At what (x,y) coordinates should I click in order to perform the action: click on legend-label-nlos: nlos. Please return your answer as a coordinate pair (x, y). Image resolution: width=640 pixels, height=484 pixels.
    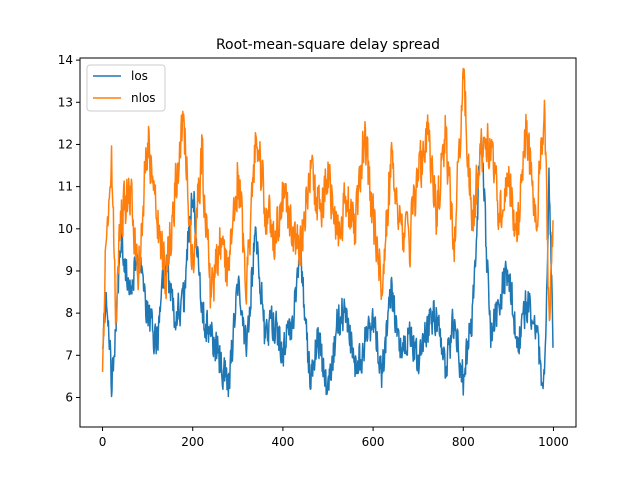
    Looking at the image, I should click on (143, 98).